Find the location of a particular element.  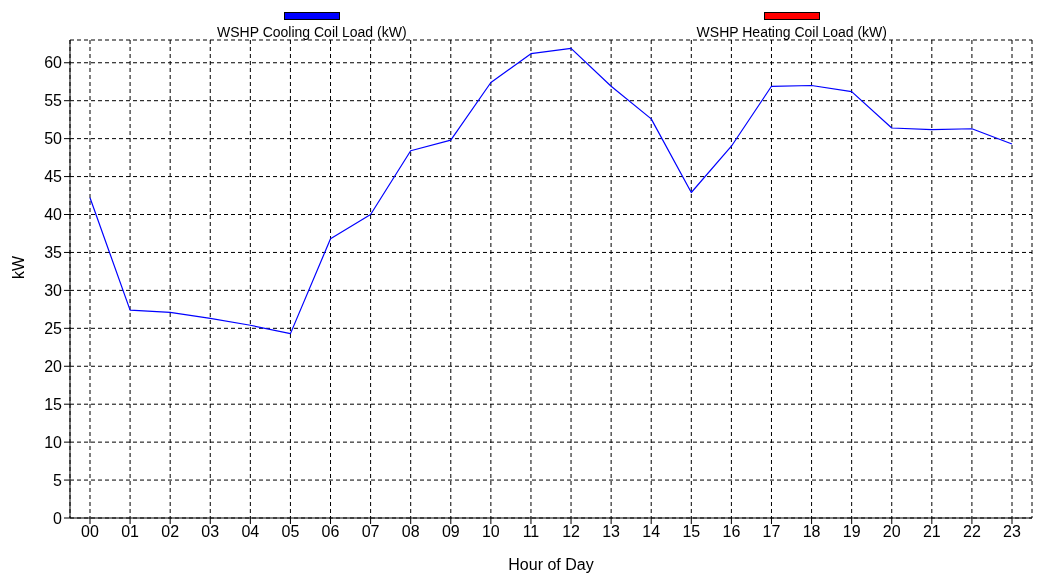

x-tick-label: 14 is located at coordinates (651, 532).